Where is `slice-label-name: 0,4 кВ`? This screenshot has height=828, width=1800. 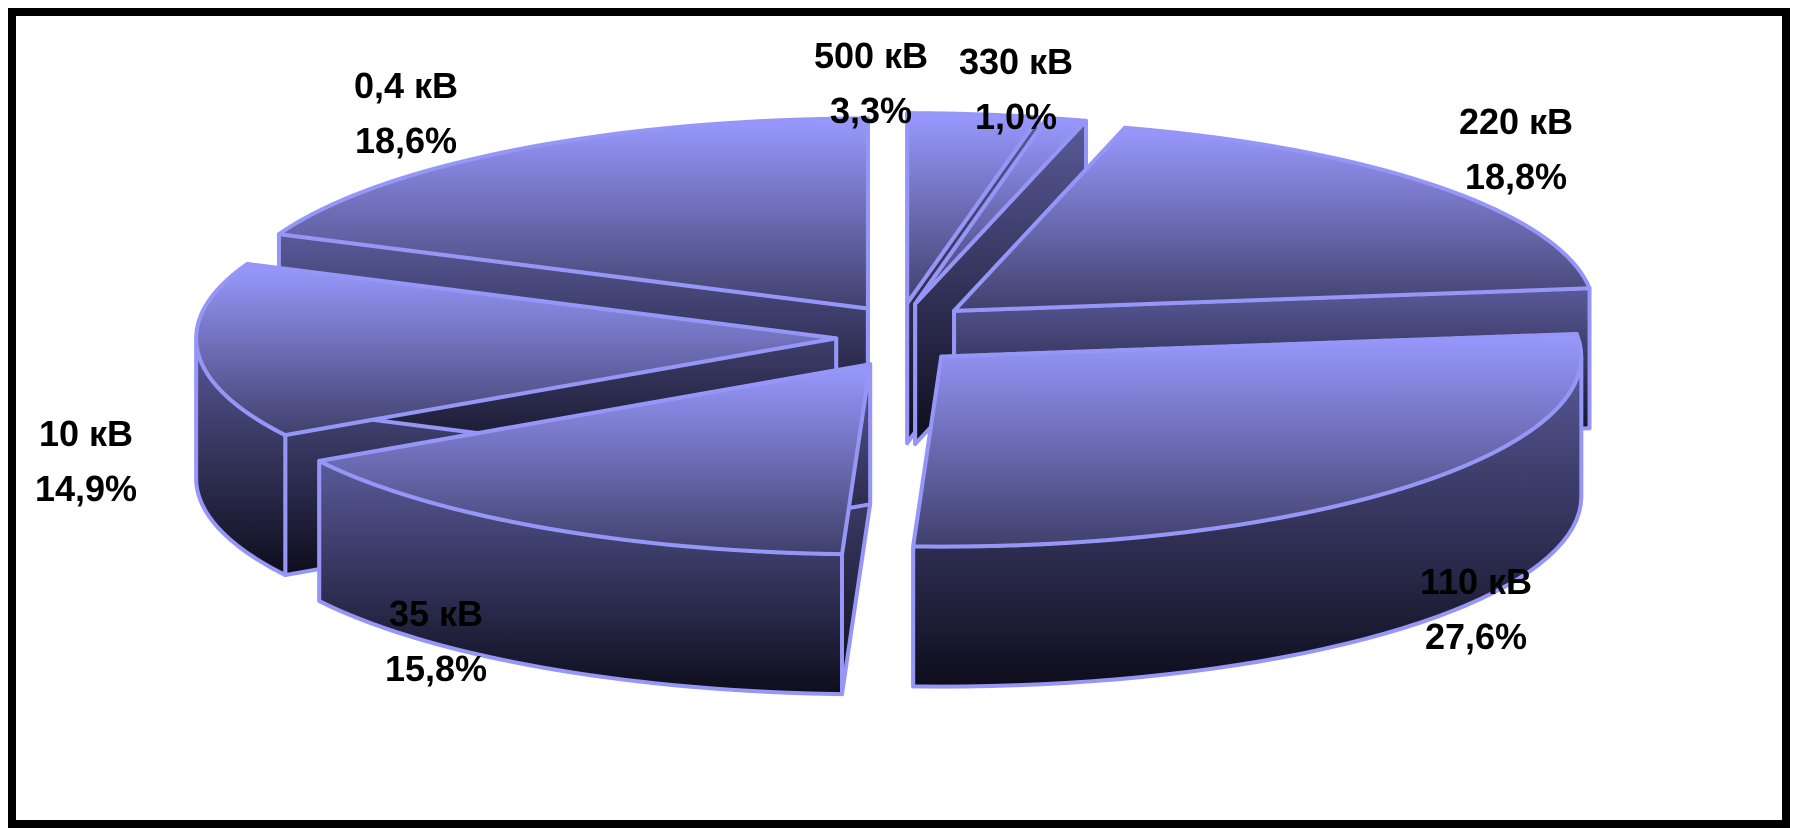
slice-label-name: 0,4 кВ is located at coordinates (406, 85).